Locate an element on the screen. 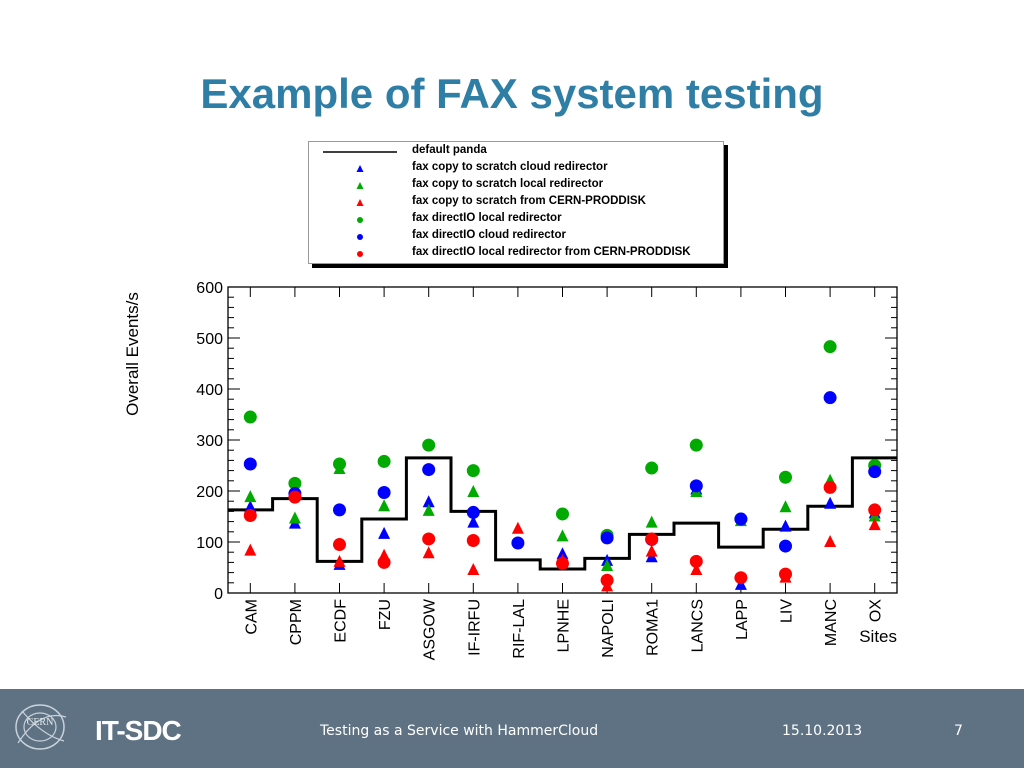 This screenshot has height=768, width=1024. footer-presentation-title: Testing as a Service with HammerCloud is located at coordinates (459, 731).